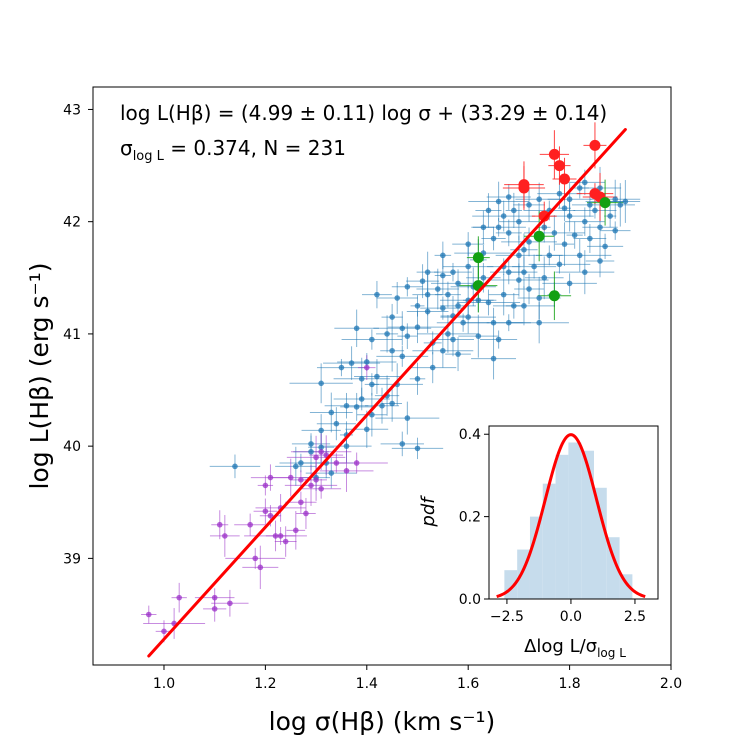 This screenshot has height=747, width=747. I want to click on y-tick-label: 39, so click(72, 559).